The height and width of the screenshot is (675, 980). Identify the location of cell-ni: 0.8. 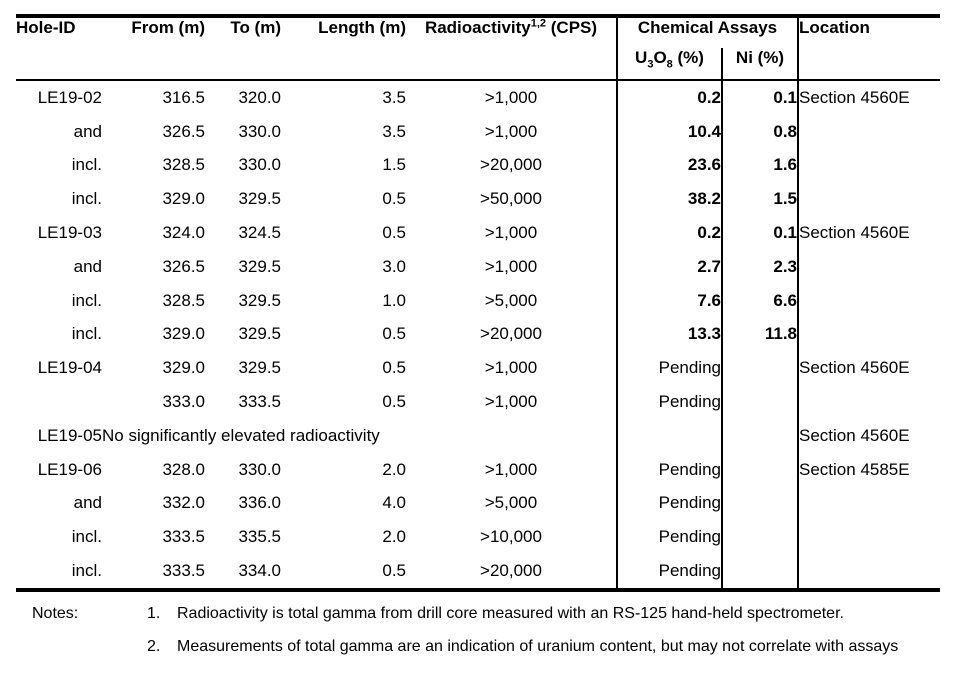
(759, 131).